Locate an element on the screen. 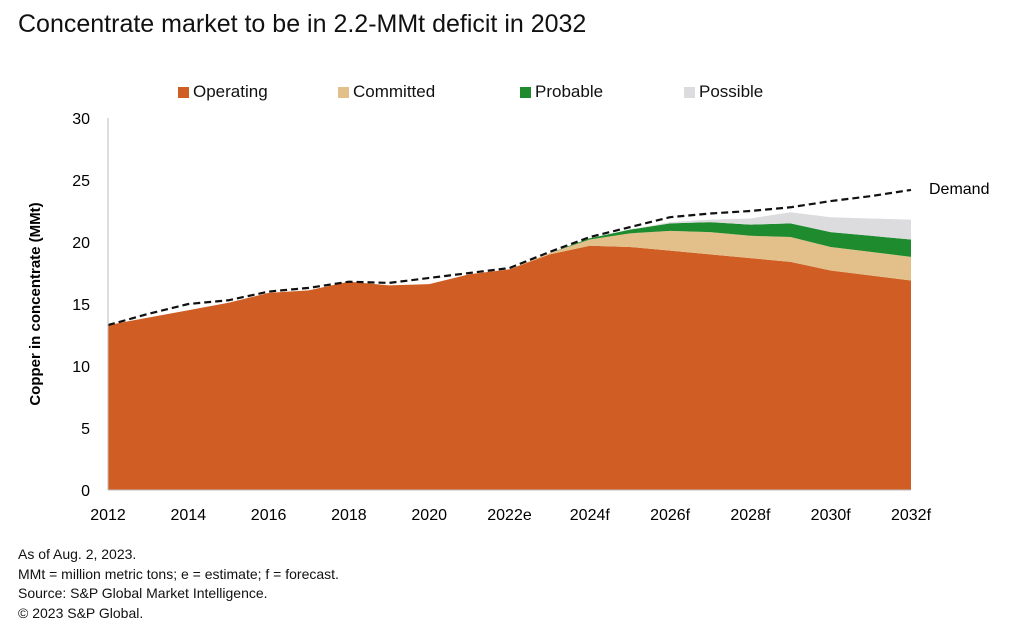 This screenshot has height=641, width=1031. x-tick-label: 2014 is located at coordinates (189, 515).